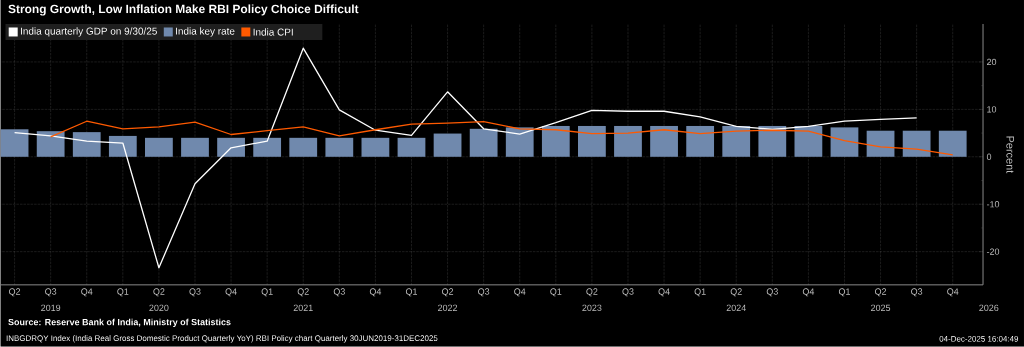  I want to click on text: 2019, so click(51, 308).